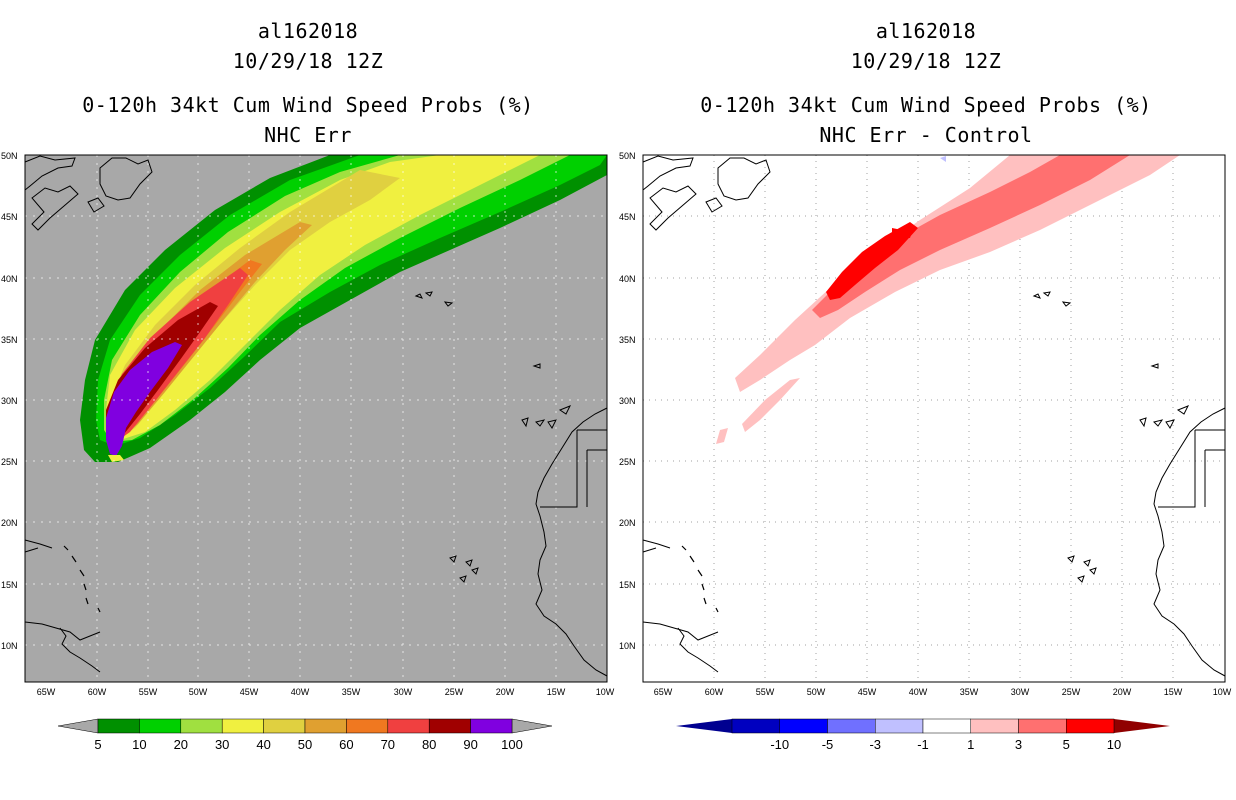  What do you see at coordinates (1222, 692) in the screenshot?
I see `right-lon-label: 10W` at bounding box center [1222, 692].